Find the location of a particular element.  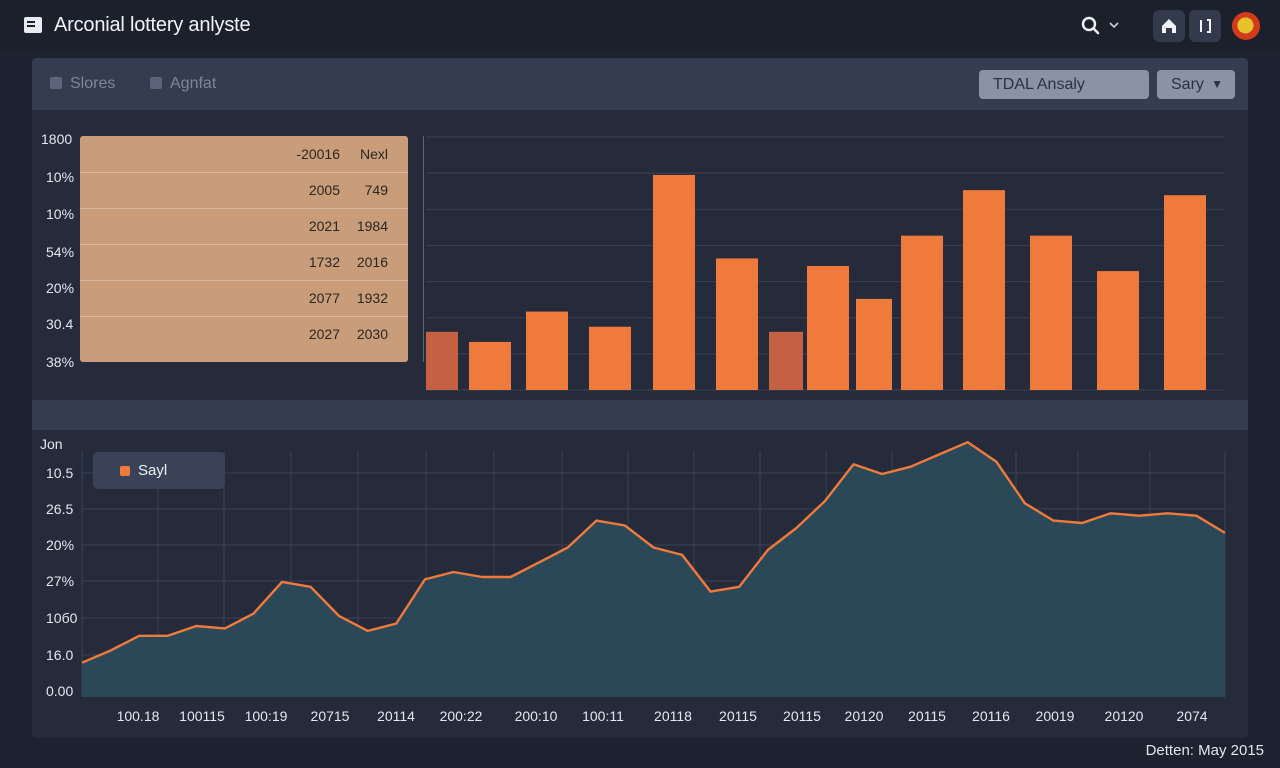

table-cell: 2005 is located at coordinates (324, 190).